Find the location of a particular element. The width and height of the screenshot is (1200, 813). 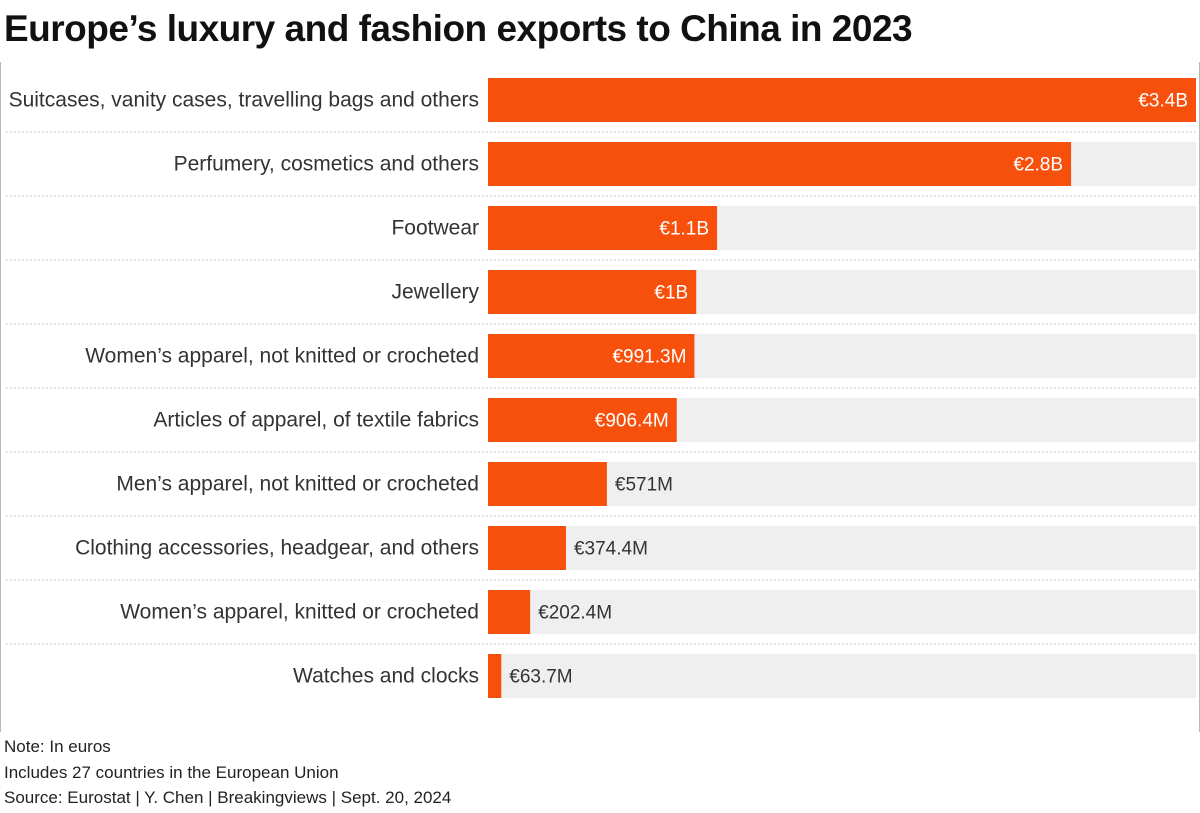

left-border is located at coordinates (0, 397).